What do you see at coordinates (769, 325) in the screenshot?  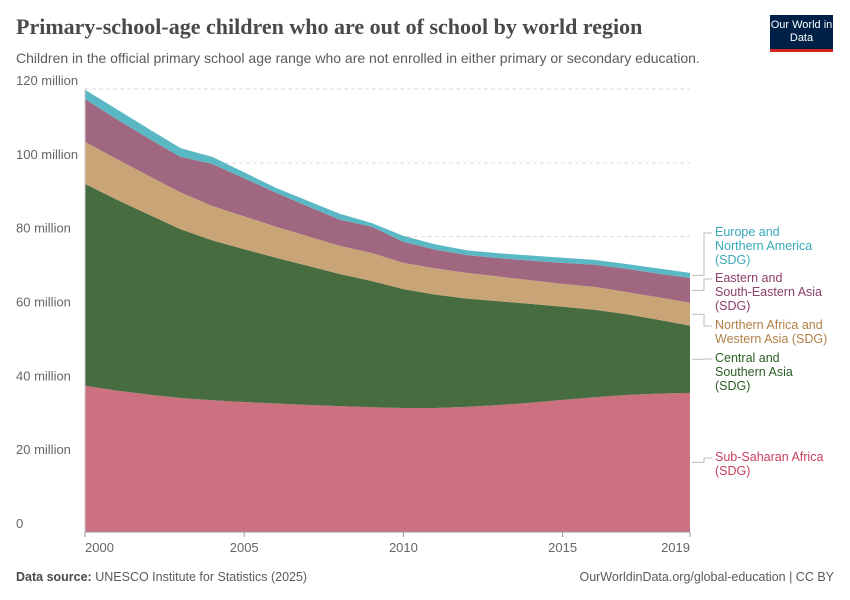 I see `series-label-line: Northern Africa and` at bounding box center [769, 325].